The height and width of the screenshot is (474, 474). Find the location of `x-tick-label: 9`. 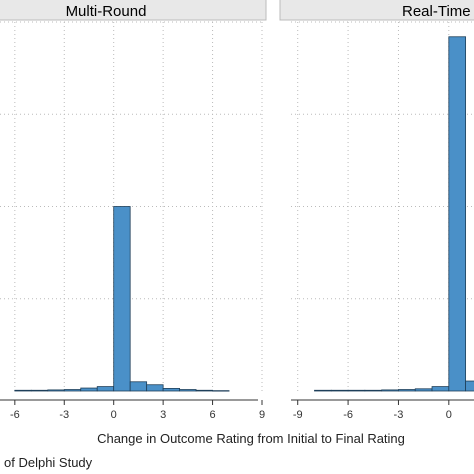

x-tick-label: 9 is located at coordinates (262, 415).